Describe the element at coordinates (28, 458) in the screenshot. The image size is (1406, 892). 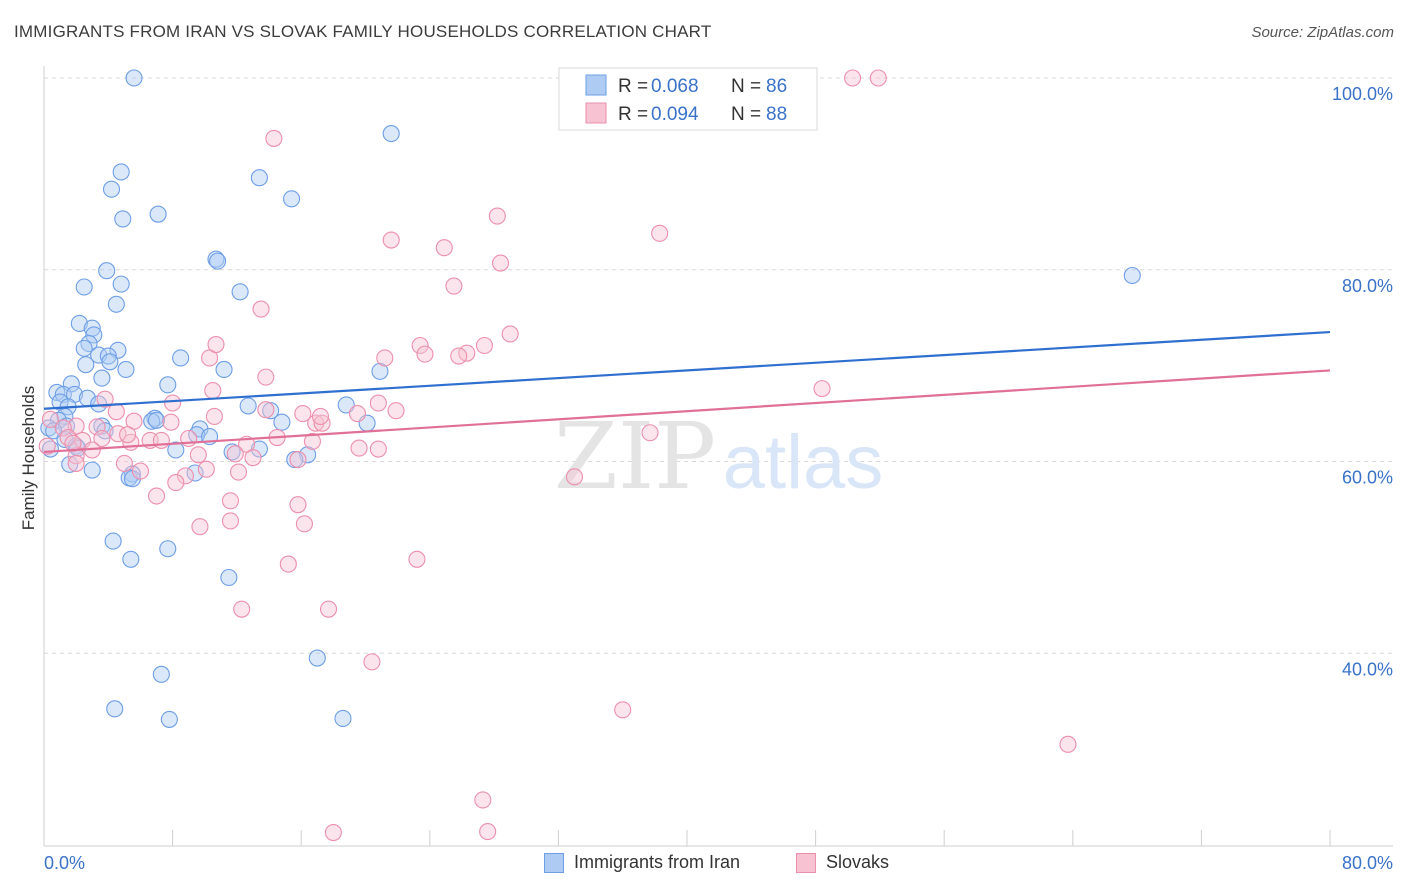
I see `y-axis-label: Family Households` at that location.